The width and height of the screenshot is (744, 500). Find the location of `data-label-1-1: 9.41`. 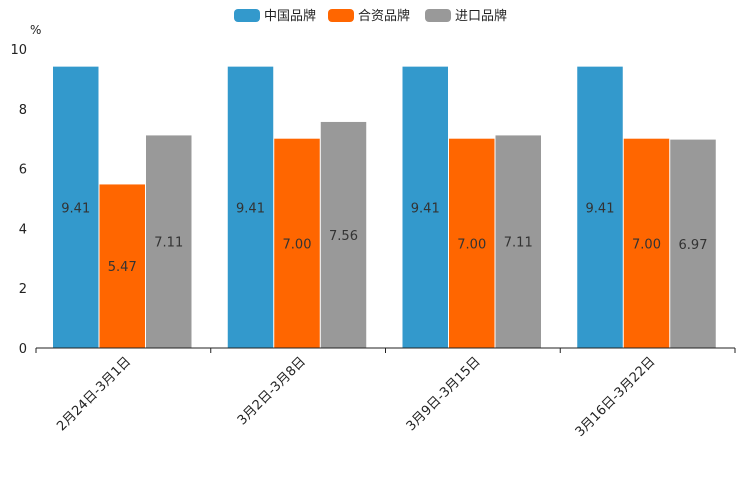

data-label-1-1: 9.41 is located at coordinates (75, 208).